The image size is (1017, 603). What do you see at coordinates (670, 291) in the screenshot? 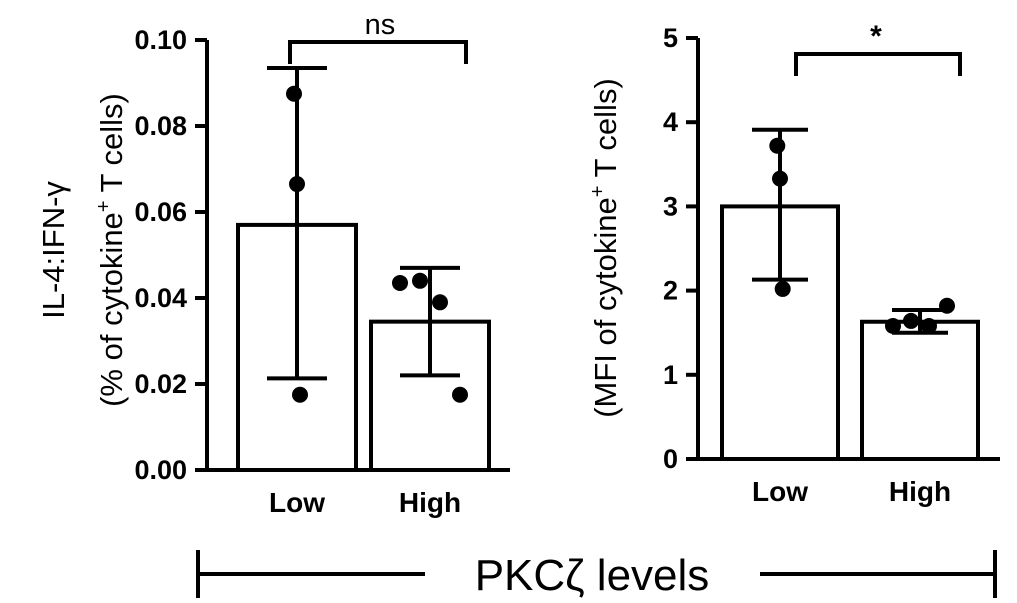
I see `y-tick-label: 2` at bounding box center [670, 291].